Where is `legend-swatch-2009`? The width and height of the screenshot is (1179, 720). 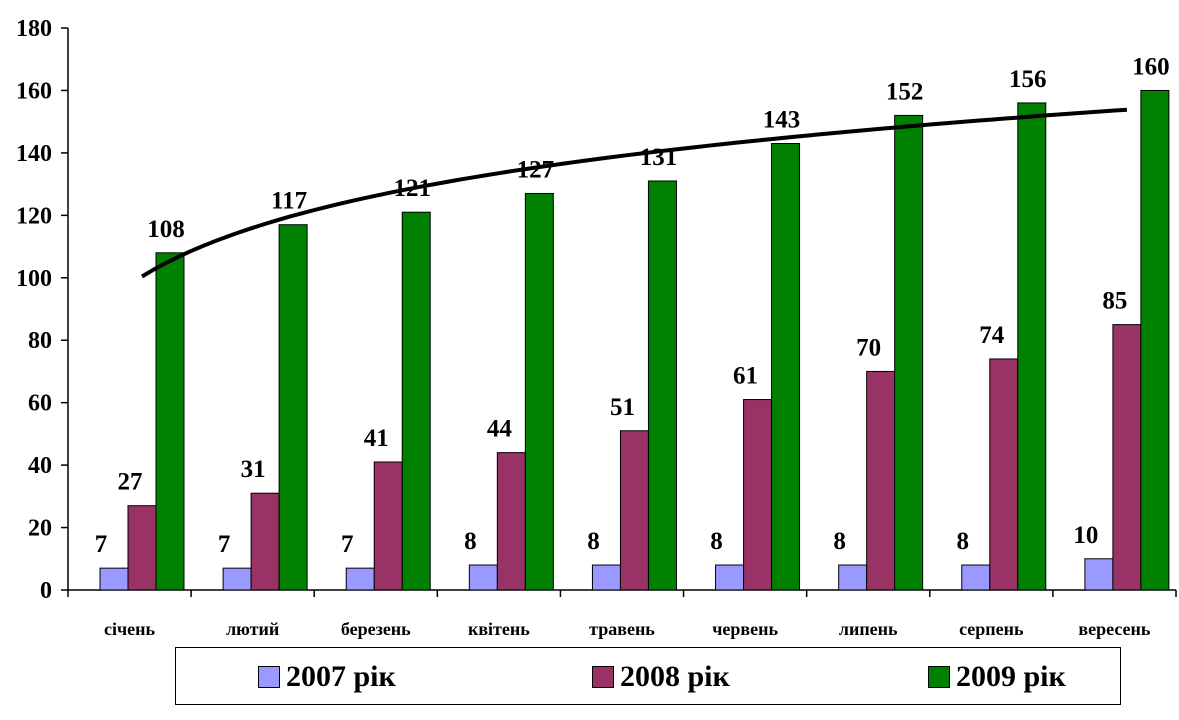 legend-swatch-2009 is located at coordinates (939, 677).